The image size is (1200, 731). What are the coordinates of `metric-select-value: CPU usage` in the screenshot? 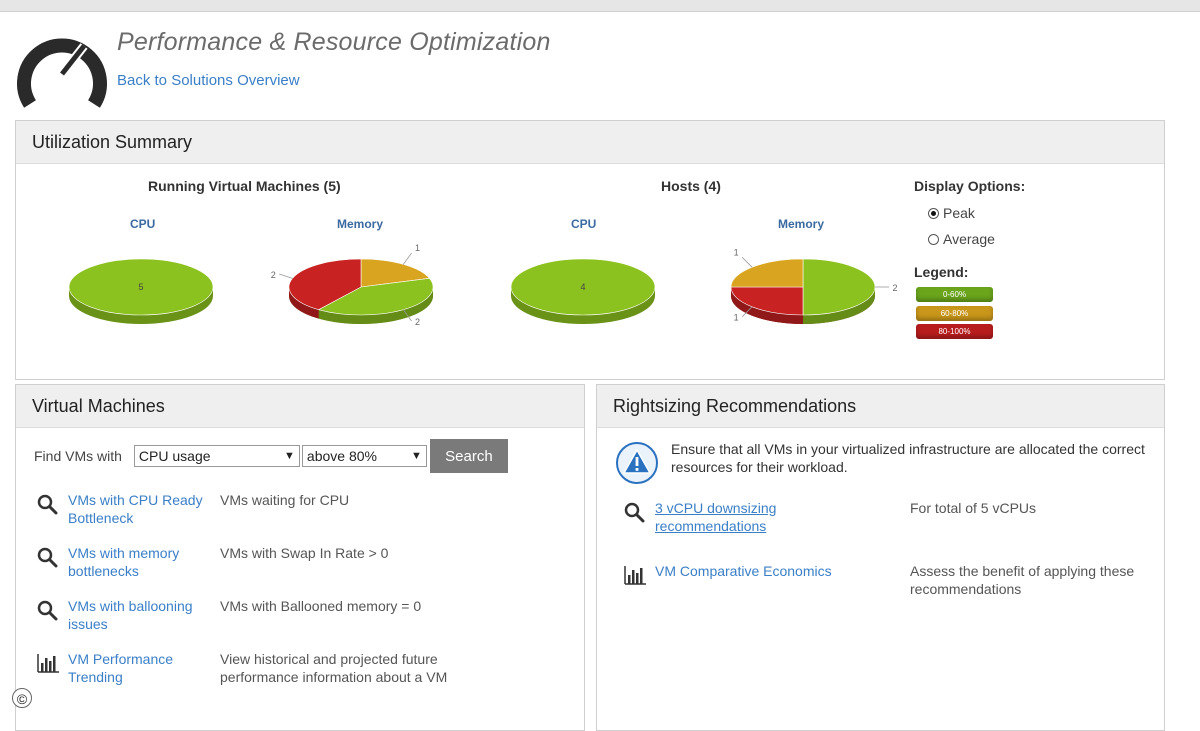 It's located at (174, 456).